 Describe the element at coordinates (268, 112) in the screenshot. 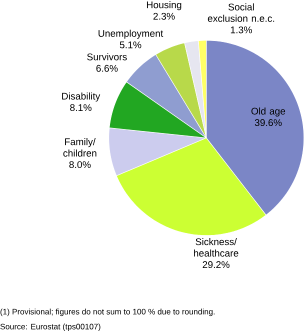

I see `slice-label: Old age` at that location.